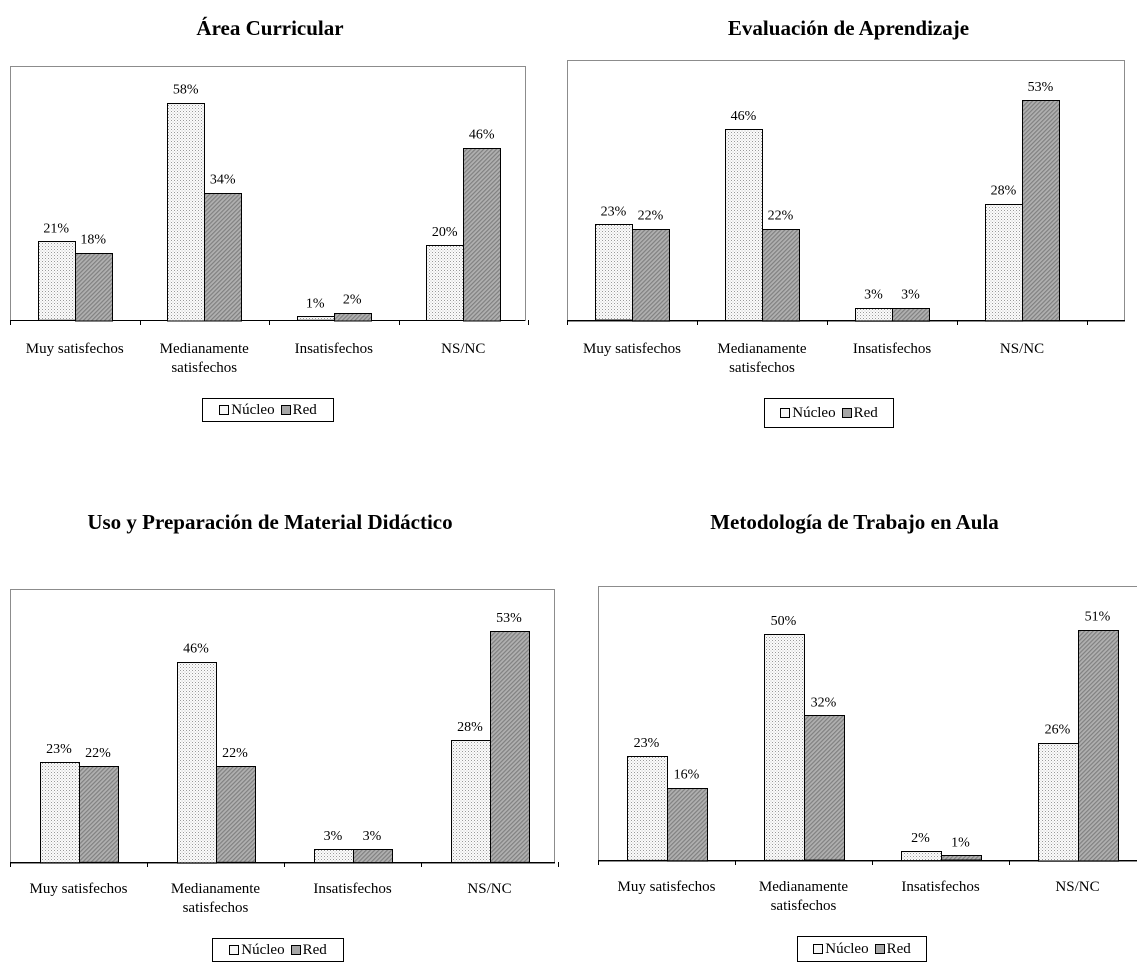  Describe the element at coordinates (1041, 87) in the screenshot. I see `data-label: 53%` at that location.